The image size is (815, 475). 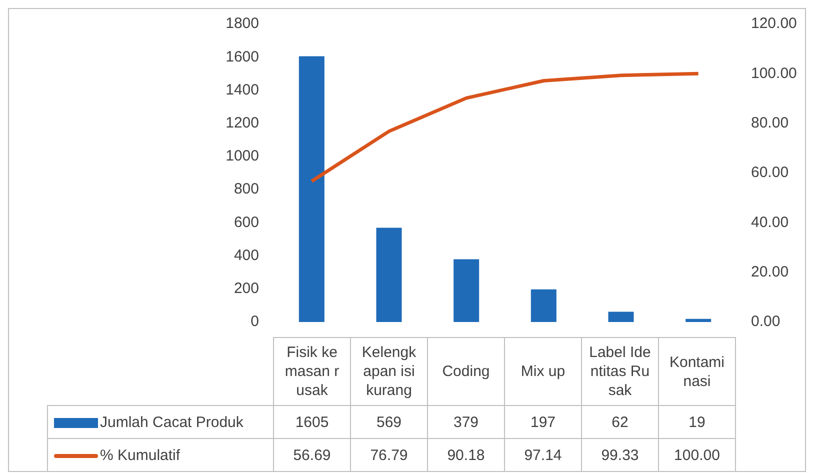 I want to click on x-tick-label: Kontaminasi, so click(x=697, y=372).